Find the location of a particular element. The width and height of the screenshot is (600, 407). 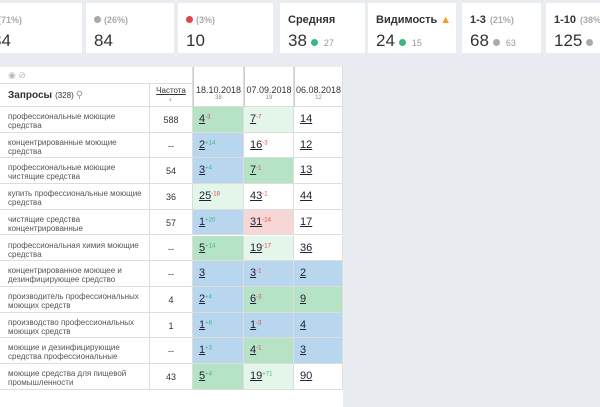

position-delta: +14 is located at coordinates (210, 245).